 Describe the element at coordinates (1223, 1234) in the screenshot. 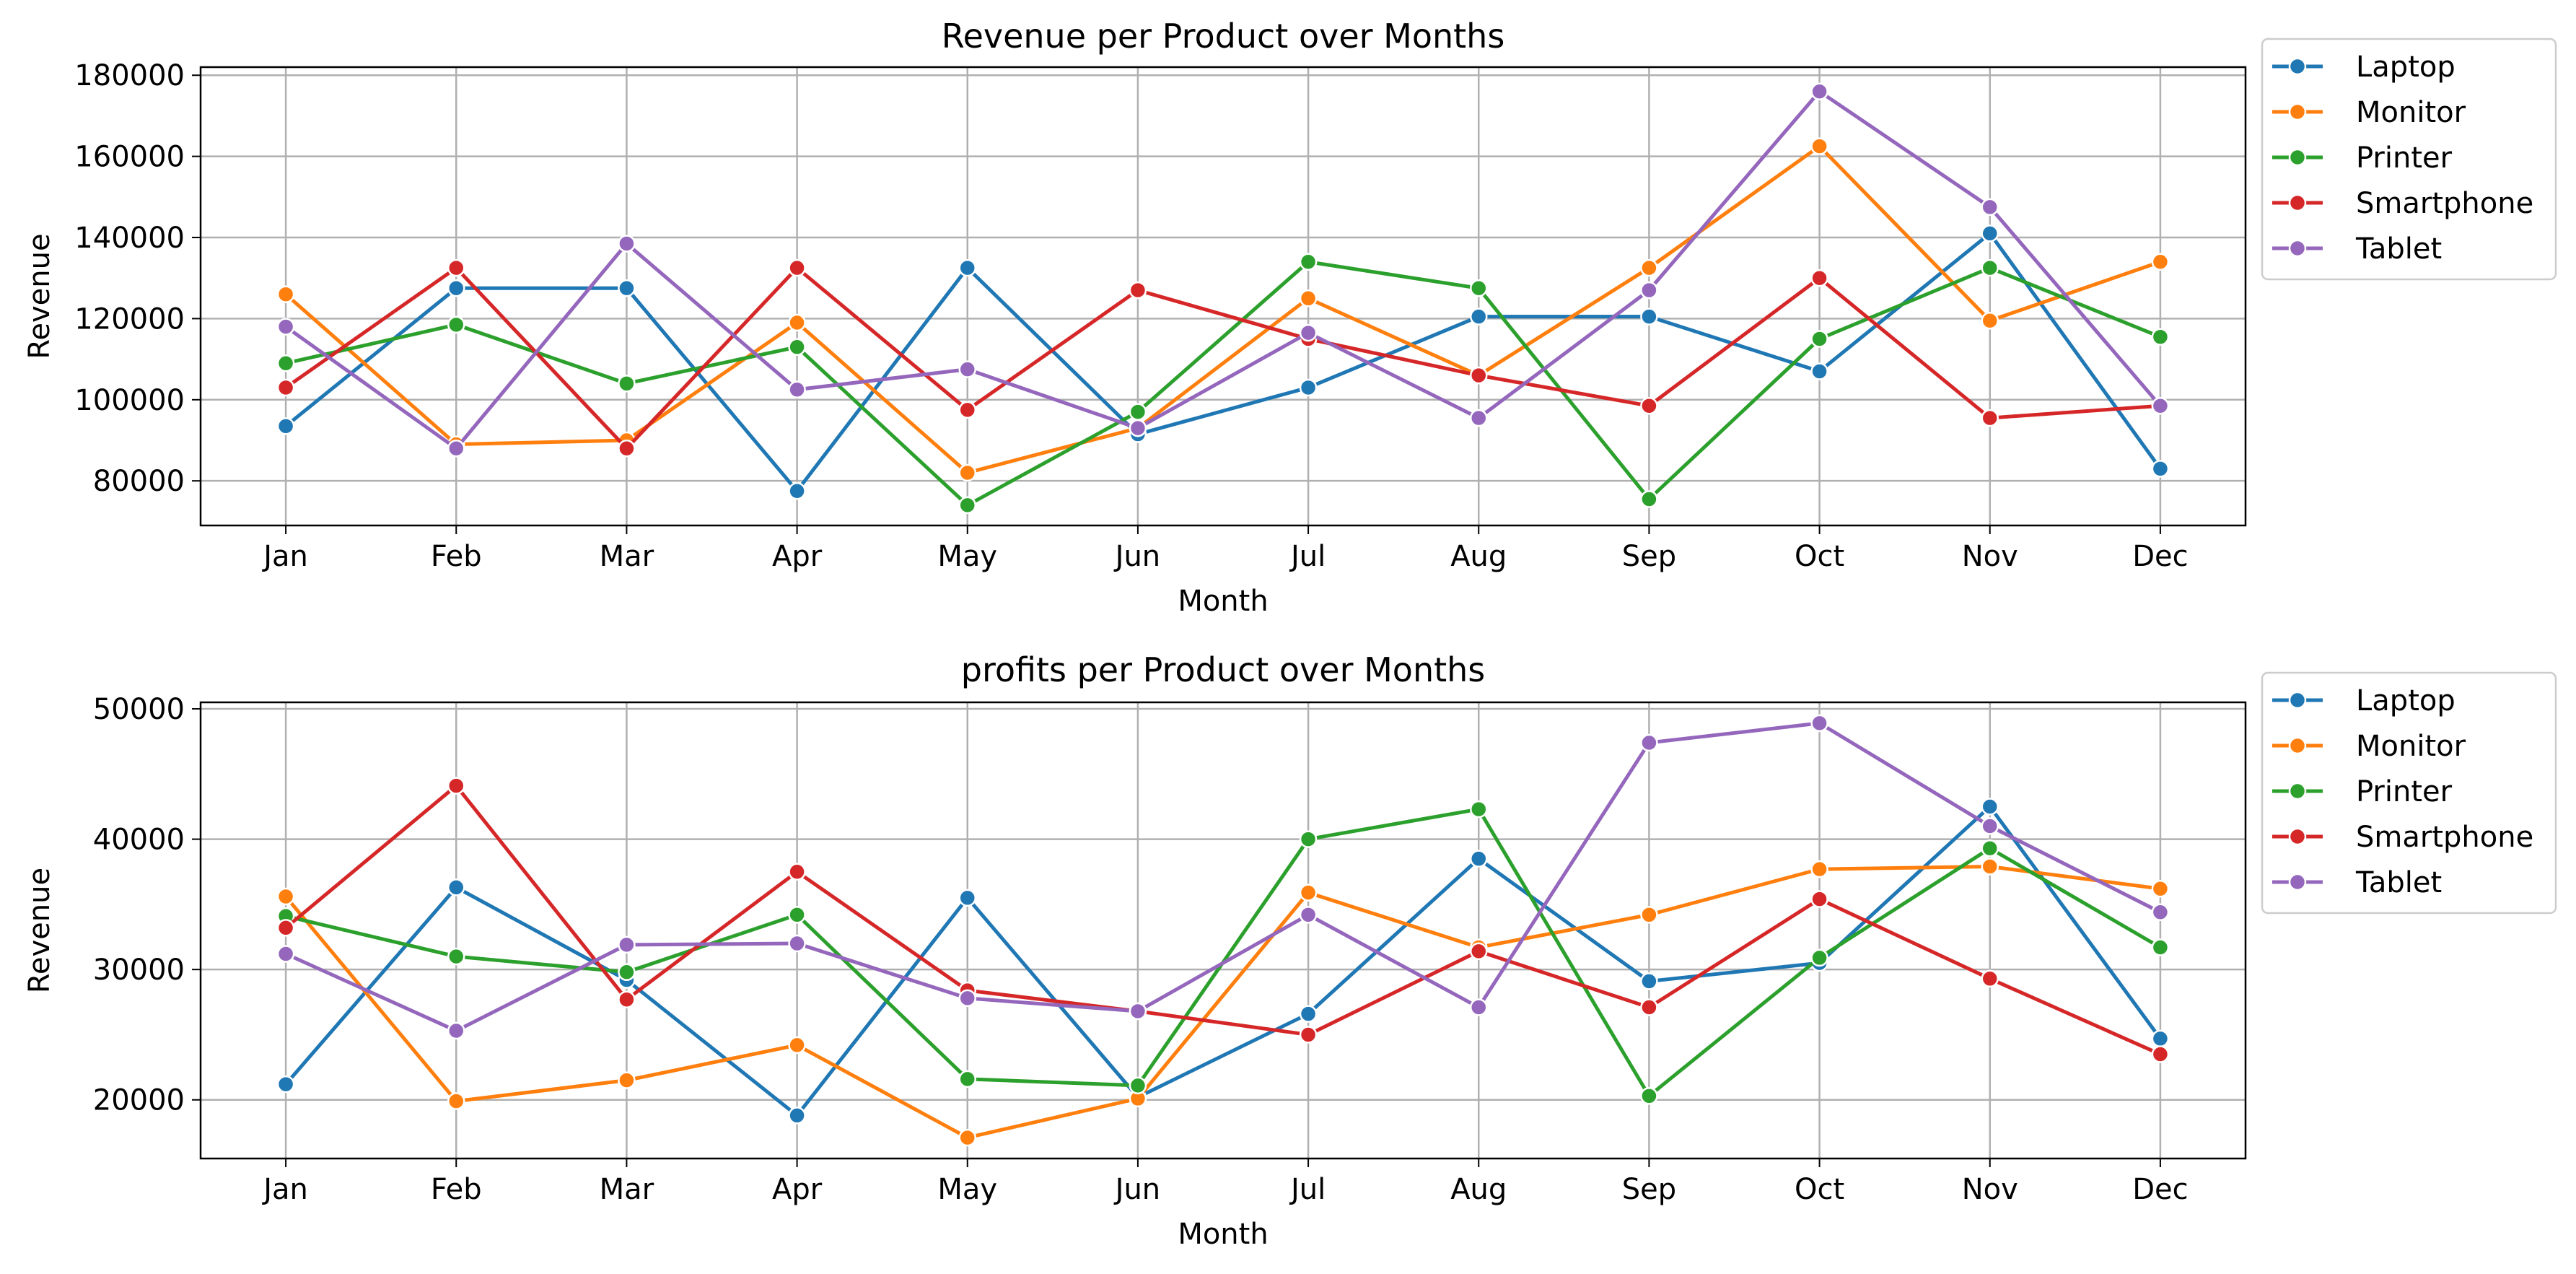

I see `x-axis-label: Month` at that location.